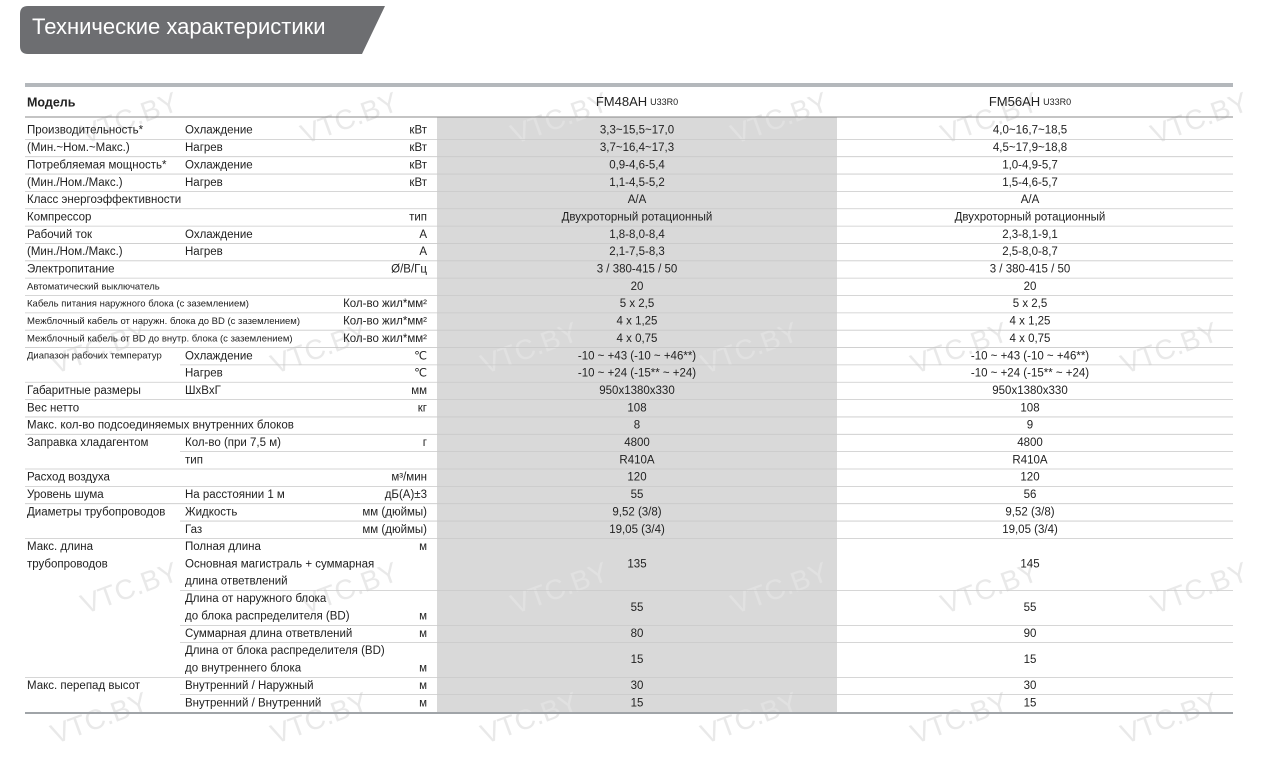  Describe the element at coordinates (204, 252) in the screenshot. I see `row-sublabel: Нагрев` at that location.